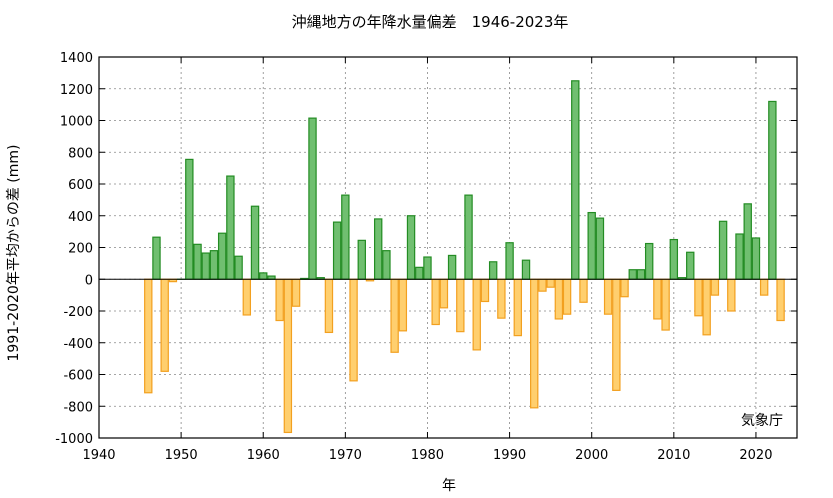 This screenshot has width=833, height=498. Describe the element at coordinates (550, 283) in the screenshot. I see `bar-1995` at that location.